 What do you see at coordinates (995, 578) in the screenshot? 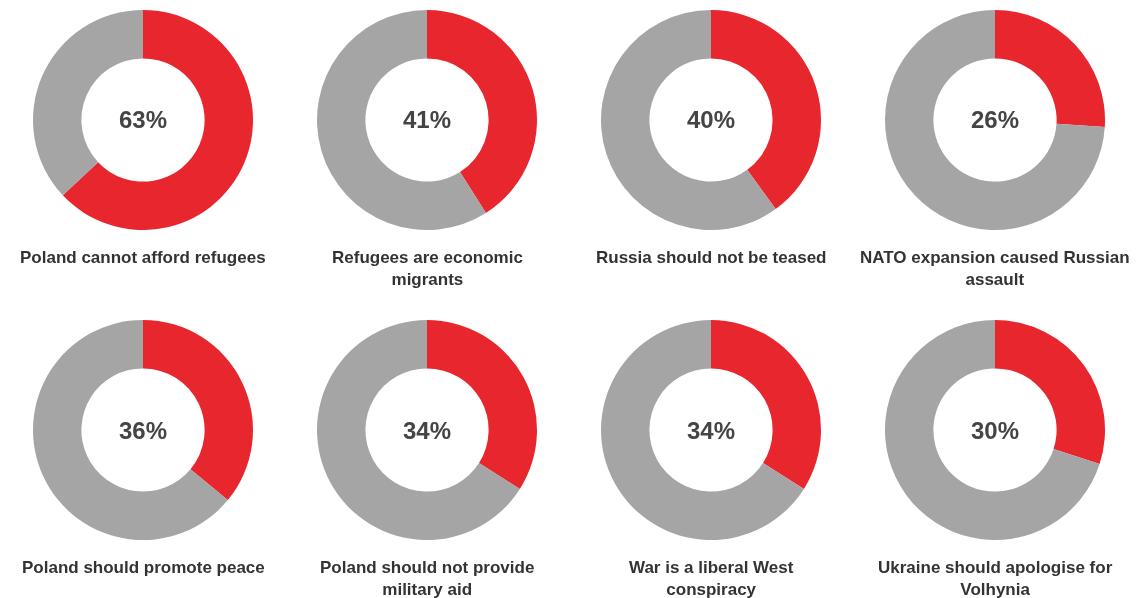
I see `text: Ukraine should apologise for Volhynia` at bounding box center [995, 578].